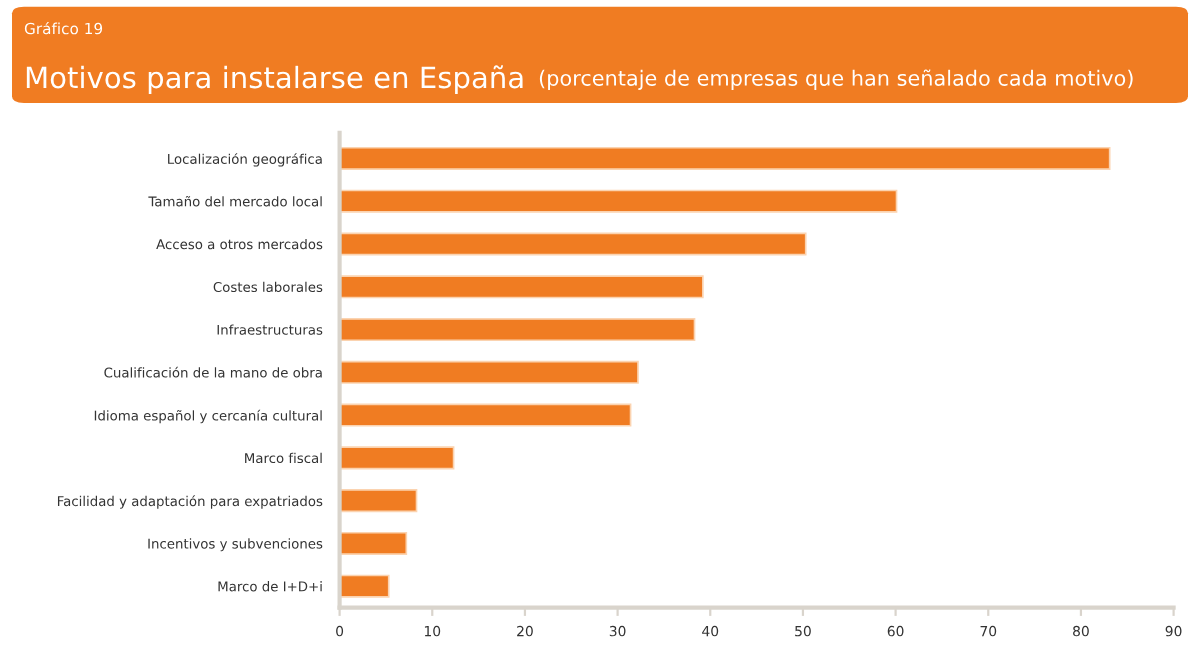  What do you see at coordinates (274, 80) in the screenshot?
I see `chart-title: Motivos para instalarse en España` at bounding box center [274, 80].